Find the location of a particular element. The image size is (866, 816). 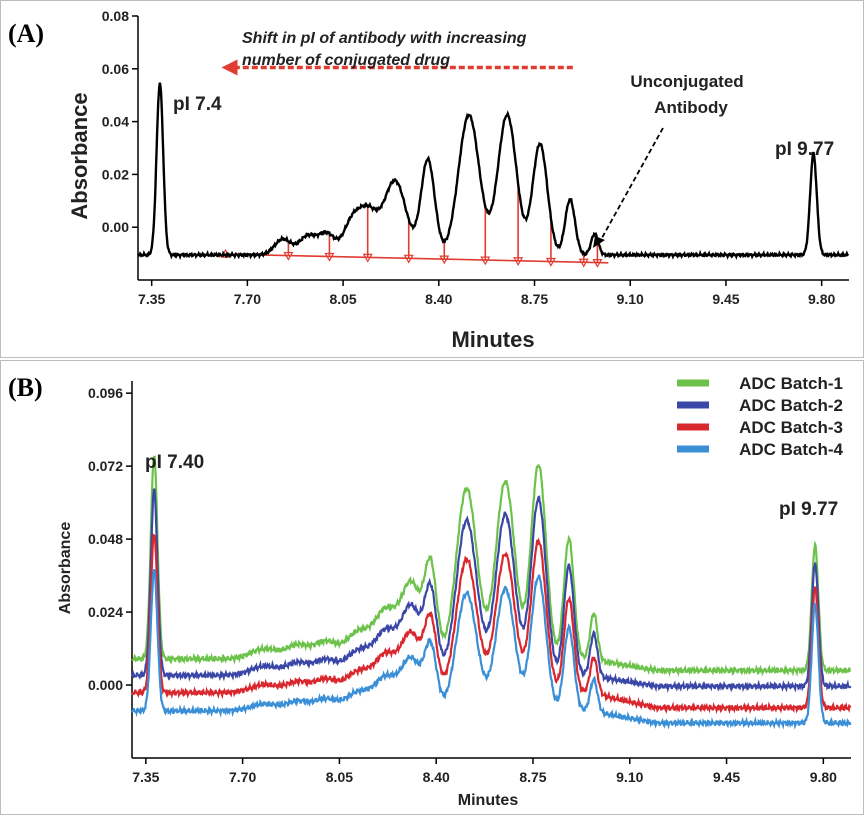

legend-label: ADC Batch-3 is located at coordinates (791, 427).